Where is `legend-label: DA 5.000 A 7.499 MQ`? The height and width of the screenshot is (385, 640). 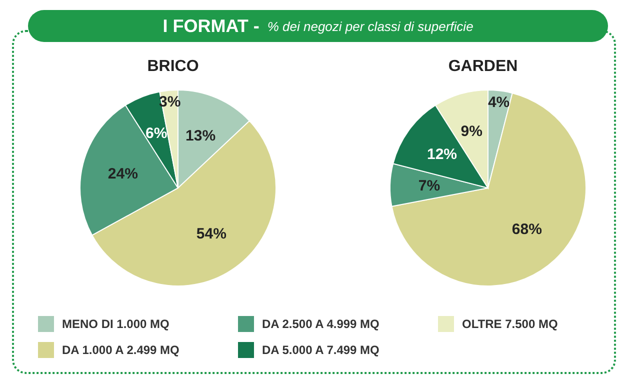 legend-label: DA 5.000 A 7.499 MQ is located at coordinates (321, 350).